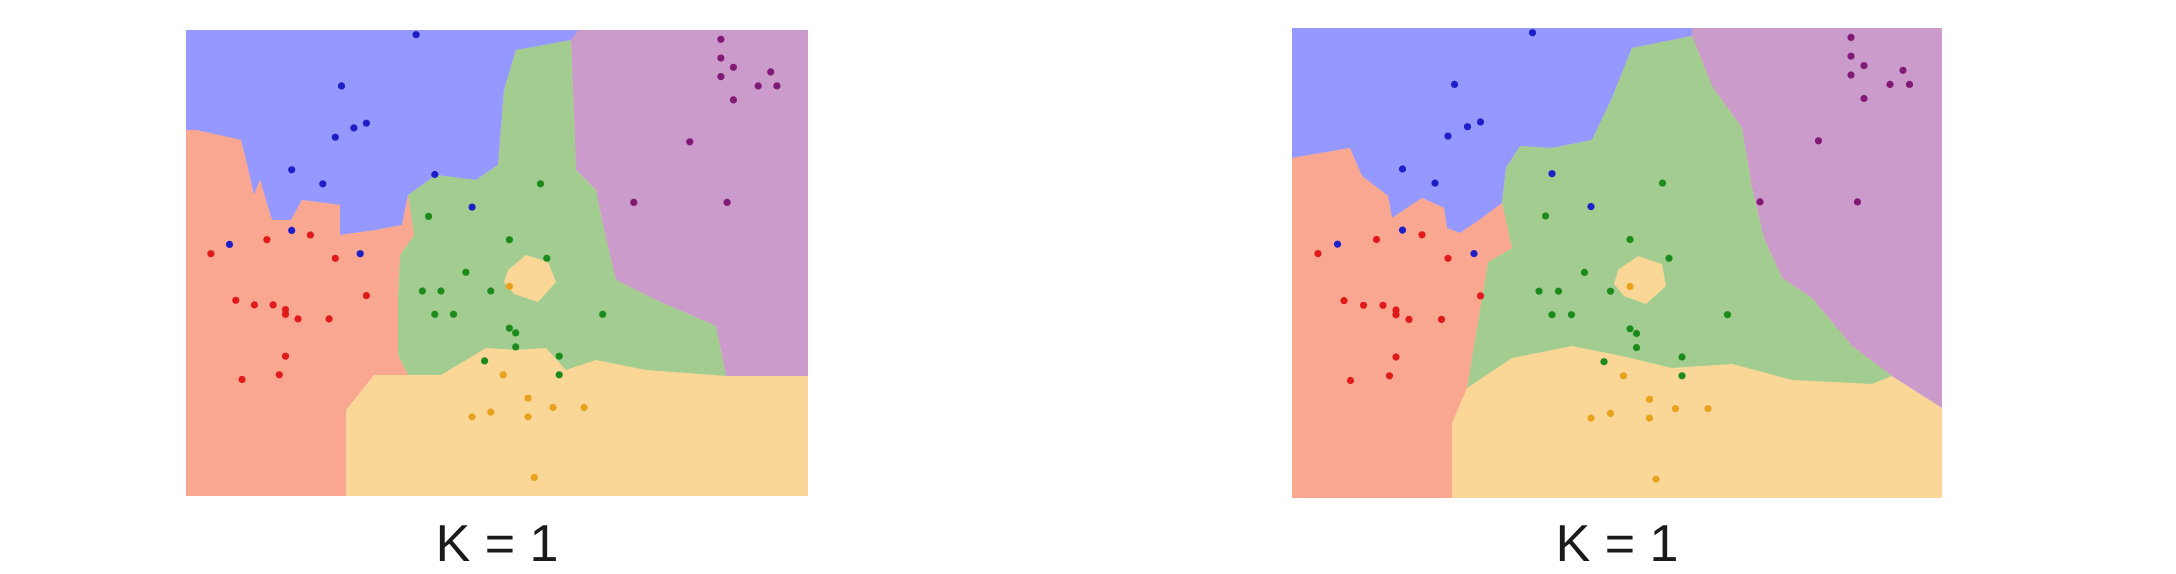 The width and height of the screenshot is (2176, 574). Describe the element at coordinates (1817, 218) in the screenshot. I see `region-purple` at that location.